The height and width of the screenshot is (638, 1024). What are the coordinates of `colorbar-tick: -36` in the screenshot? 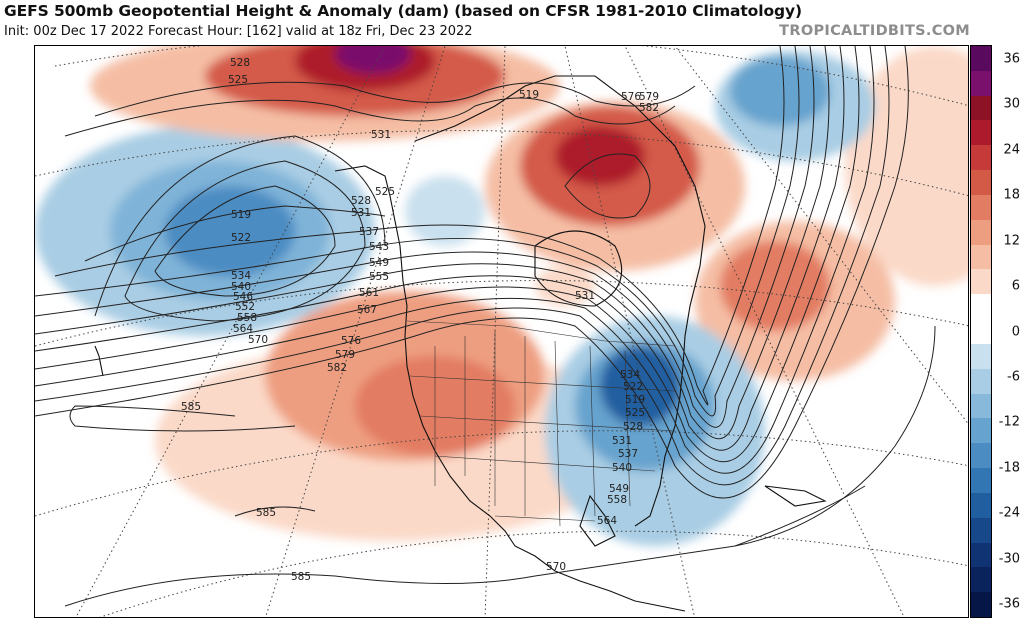 It's located at (1009, 604).